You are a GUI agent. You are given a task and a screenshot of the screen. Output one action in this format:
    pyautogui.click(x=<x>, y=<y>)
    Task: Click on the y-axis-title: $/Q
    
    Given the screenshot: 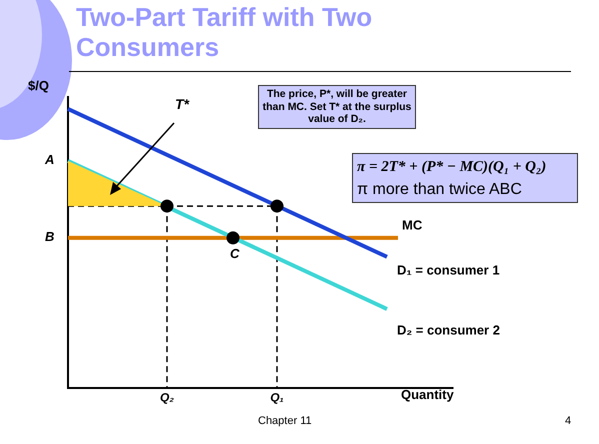 What is the action you would take?
    pyautogui.click(x=38, y=85)
    